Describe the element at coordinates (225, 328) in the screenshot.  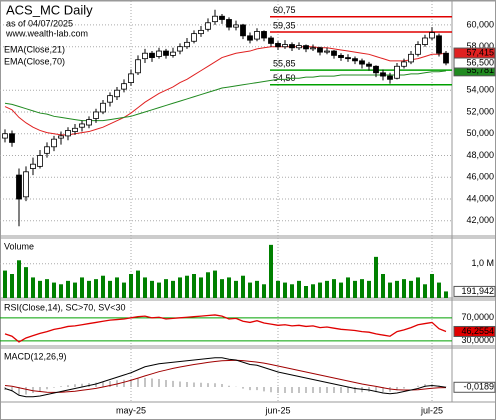
I see `rsi-line` at that location.